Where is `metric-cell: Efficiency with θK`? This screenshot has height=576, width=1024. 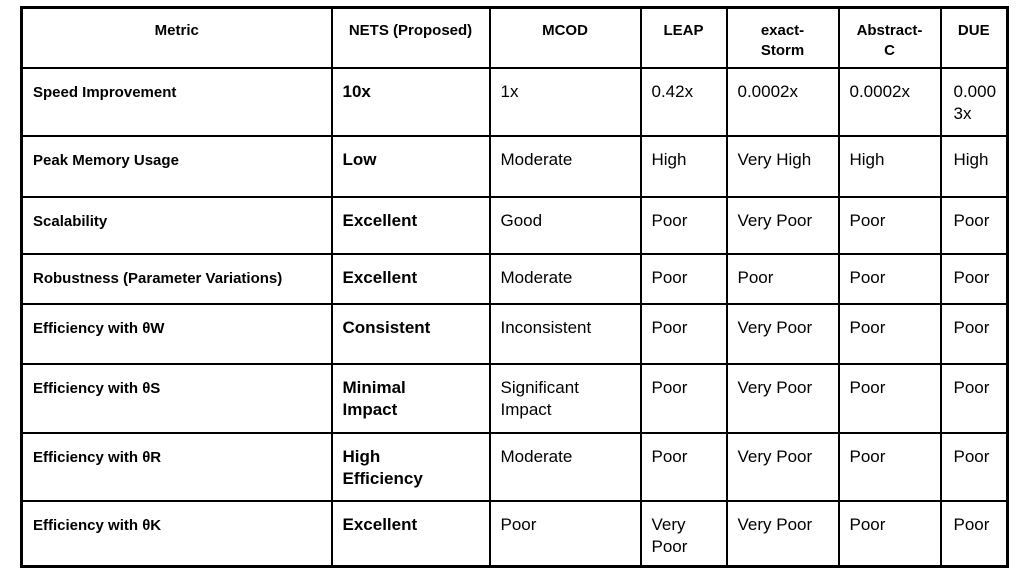
metric-cell: Efficiency with θK is located at coordinates (176, 533).